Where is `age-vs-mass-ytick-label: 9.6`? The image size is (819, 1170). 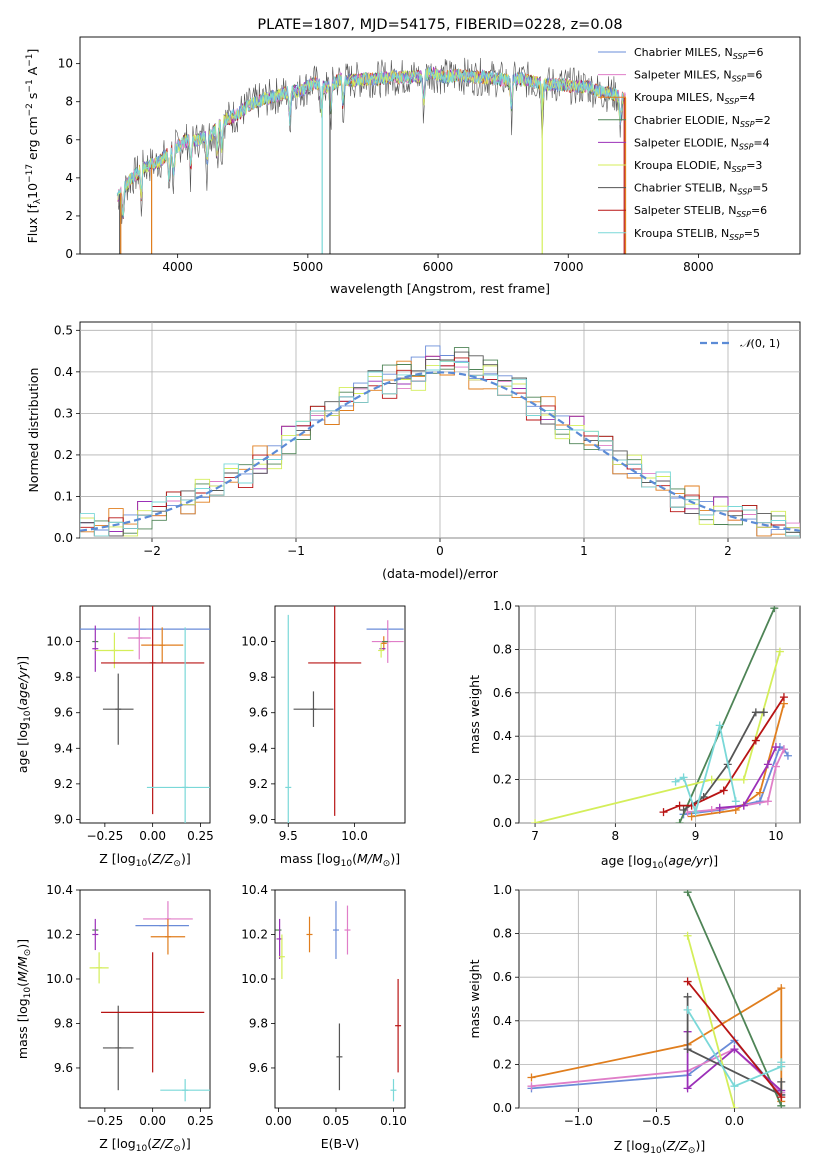 age-vs-mass-ytick-label: 9.6 is located at coordinates (258, 713).